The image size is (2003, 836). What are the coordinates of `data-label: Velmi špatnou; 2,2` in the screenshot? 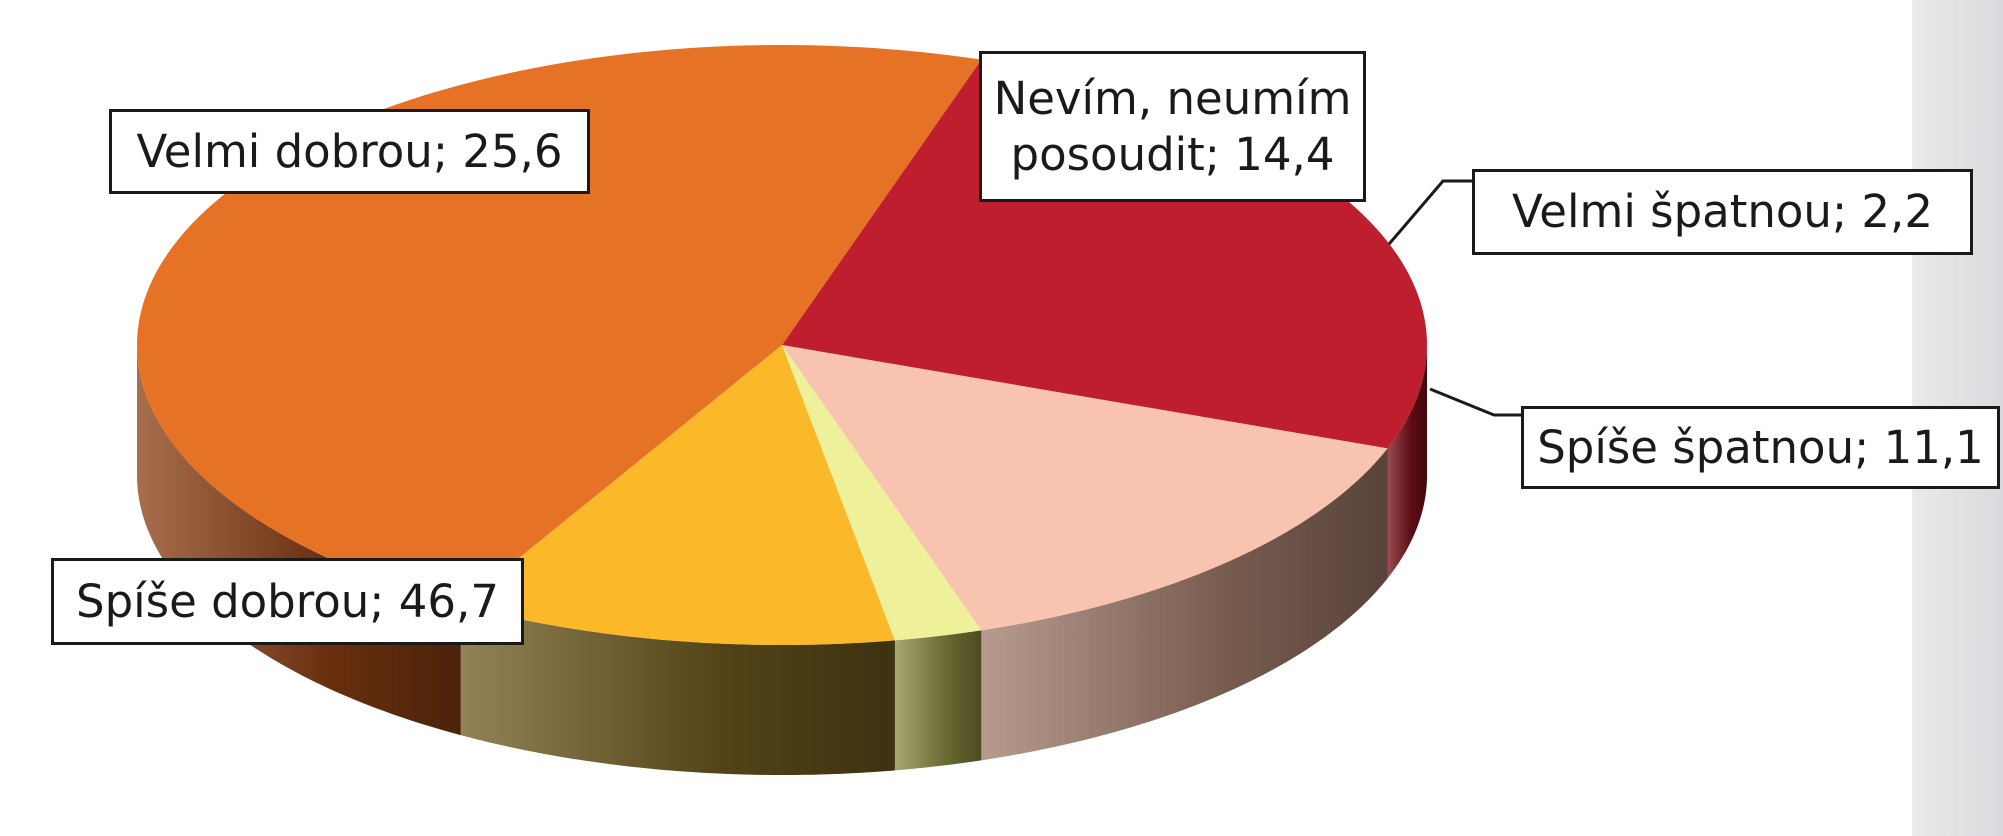 It's located at (1722, 212).